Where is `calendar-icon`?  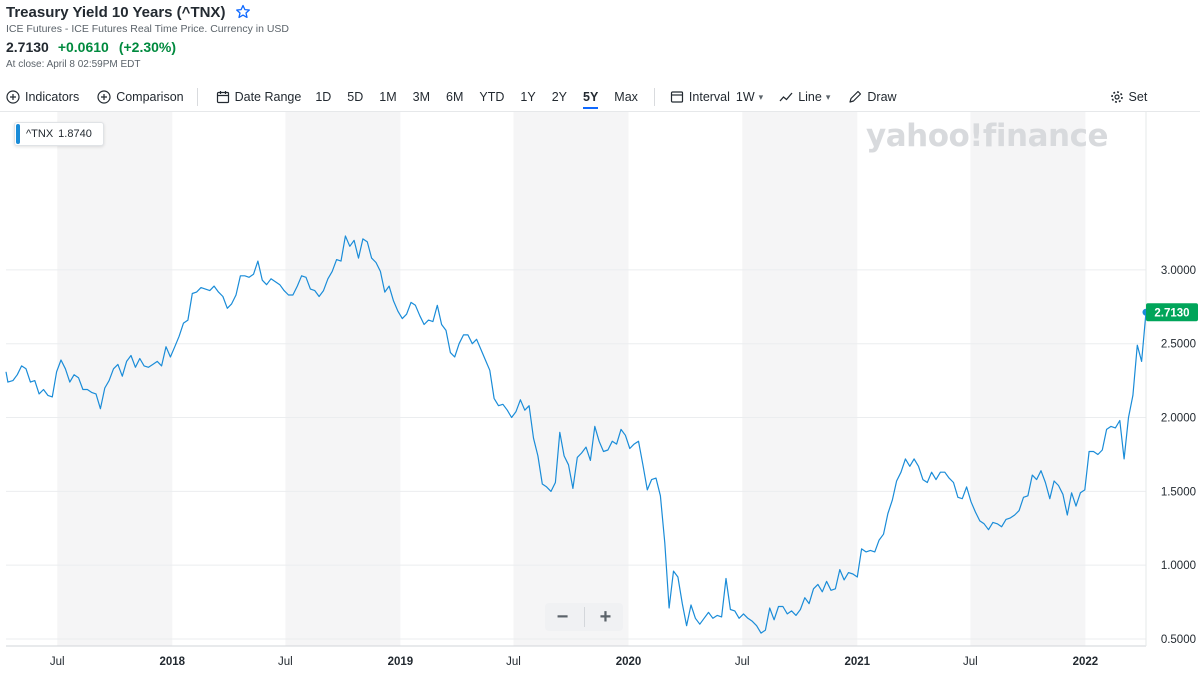
calendar-icon is located at coordinates (222, 97).